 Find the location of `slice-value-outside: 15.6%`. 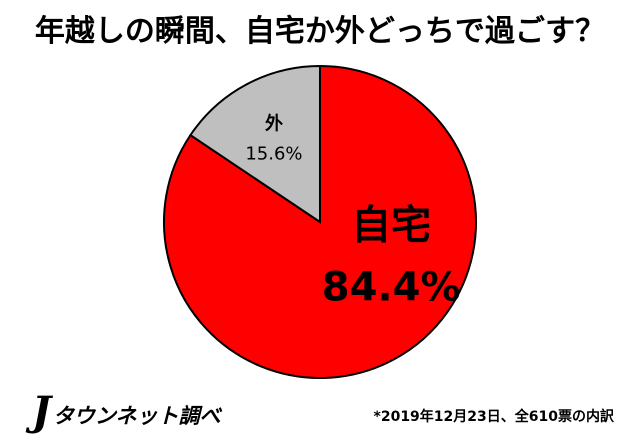

slice-value-outside: 15.6% is located at coordinates (273, 153).